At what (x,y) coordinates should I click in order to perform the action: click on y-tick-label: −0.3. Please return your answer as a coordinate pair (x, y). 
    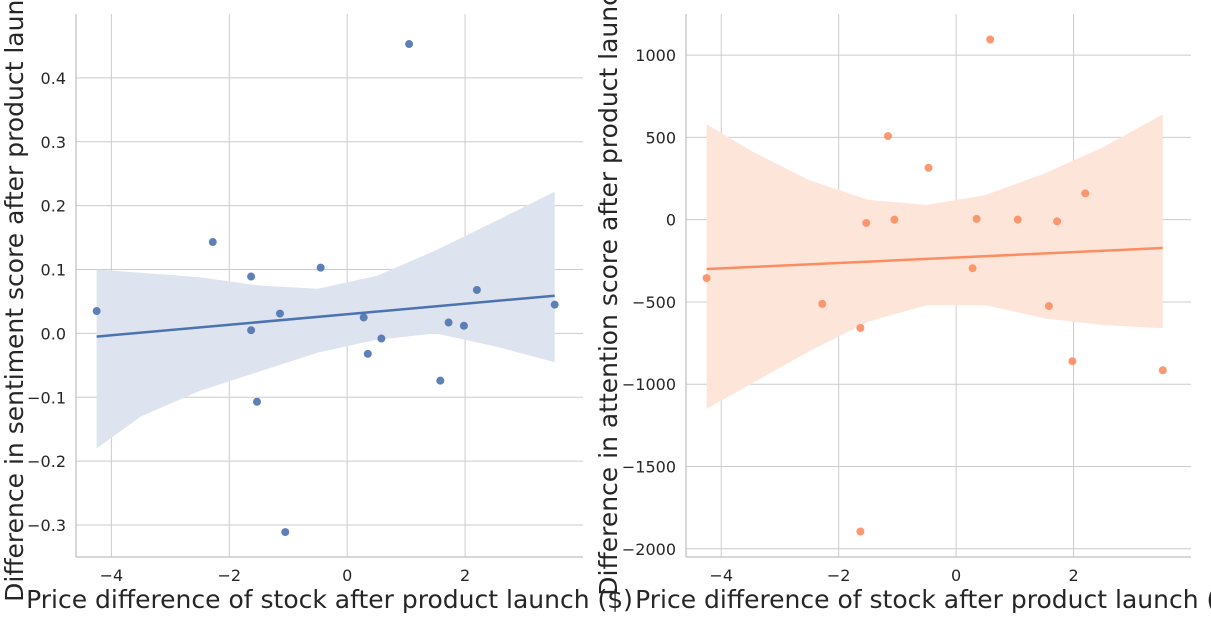
    Looking at the image, I should click on (46, 525).